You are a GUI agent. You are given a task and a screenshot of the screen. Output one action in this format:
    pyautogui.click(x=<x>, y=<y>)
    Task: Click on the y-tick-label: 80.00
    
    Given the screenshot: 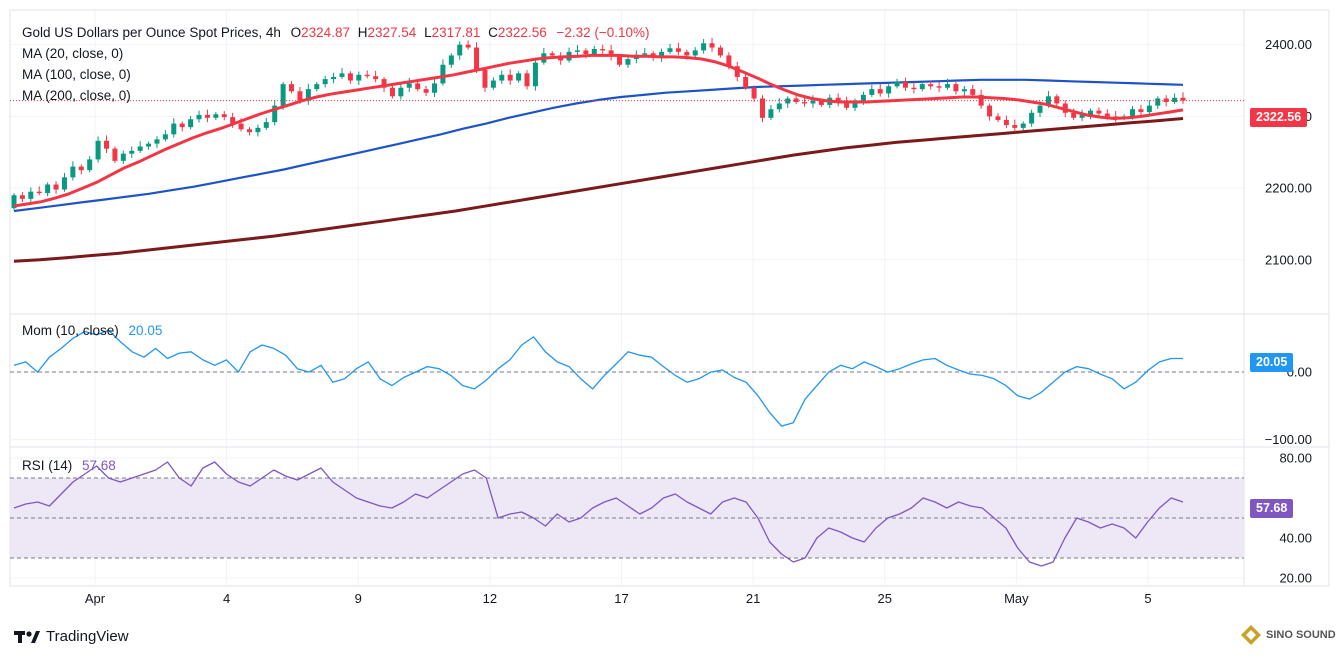 What is the action you would take?
    pyautogui.click(x=1295, y=458)
    